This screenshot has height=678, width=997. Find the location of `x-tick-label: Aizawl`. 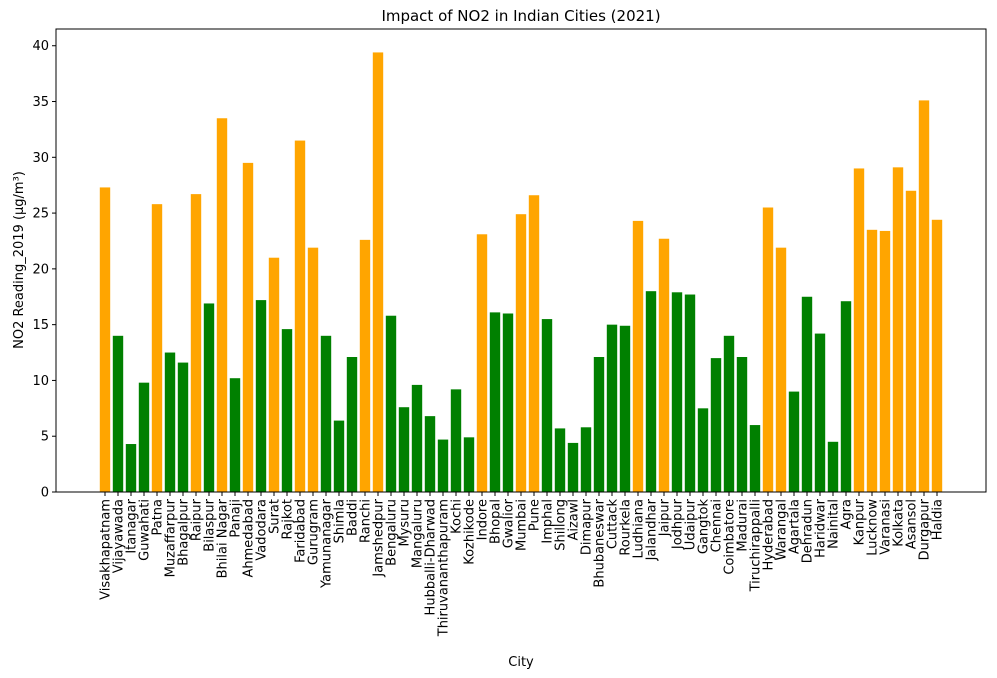

x-tick-label: Aizawl is located at coordinates (574, 520).